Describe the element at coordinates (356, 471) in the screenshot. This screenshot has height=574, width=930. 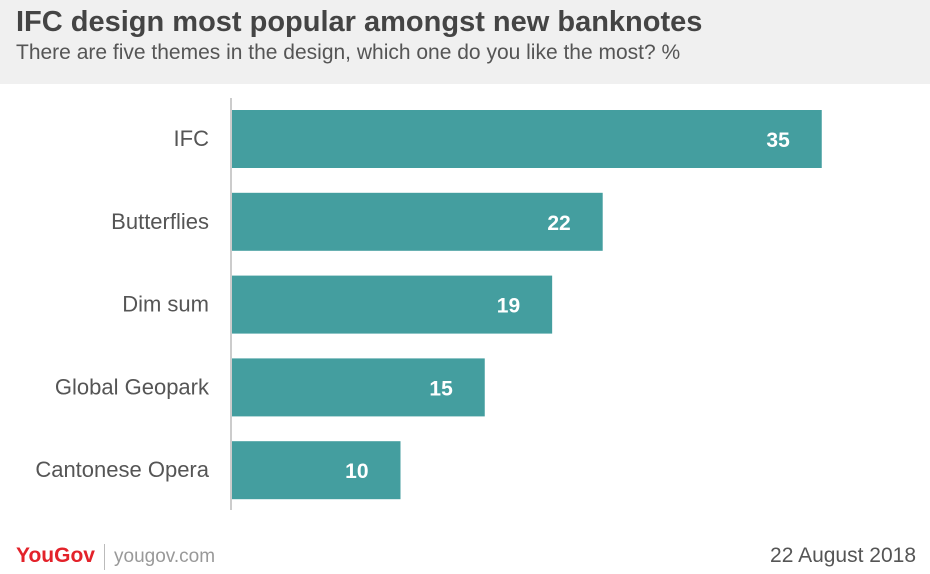
I see `bar-value-label: 10` at that location.